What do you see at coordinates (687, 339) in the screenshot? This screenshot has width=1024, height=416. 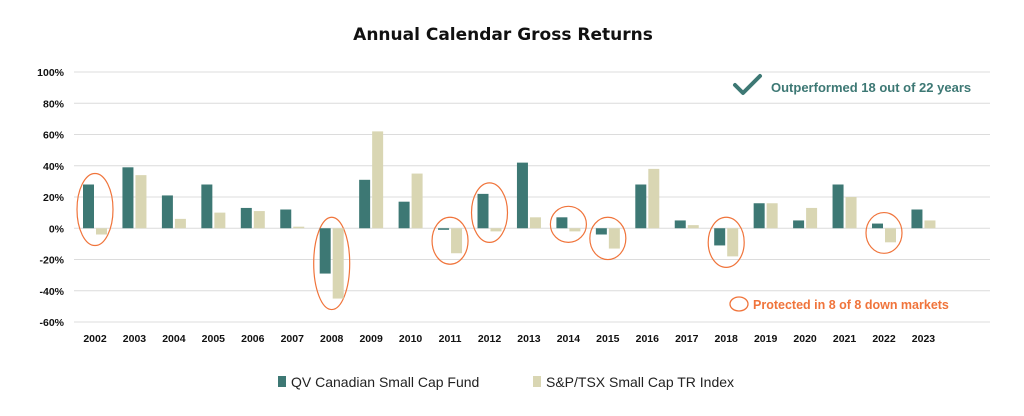 I see `x-tick-label: 2017` at bounding box center [687, 339].